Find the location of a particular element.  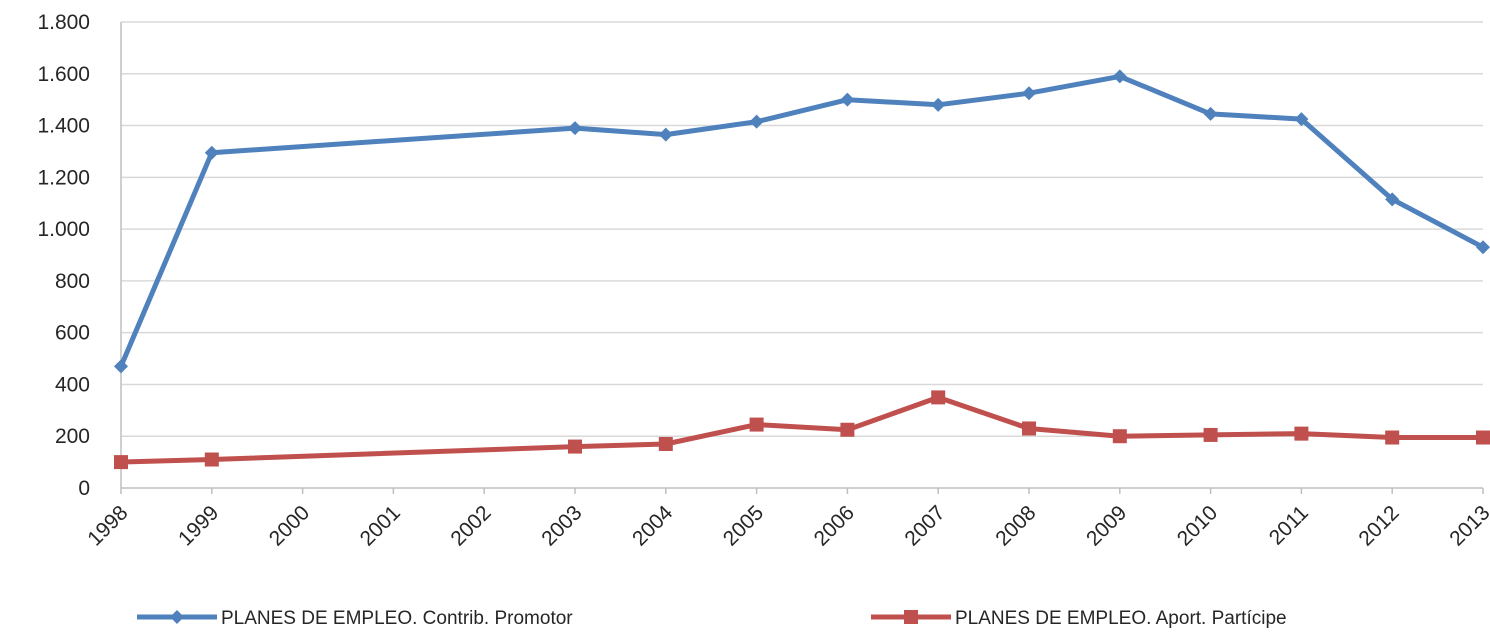

legend-label: PLANES DE EMPLEO. Aport. Partícipe is located at coordinates (1121, 618).